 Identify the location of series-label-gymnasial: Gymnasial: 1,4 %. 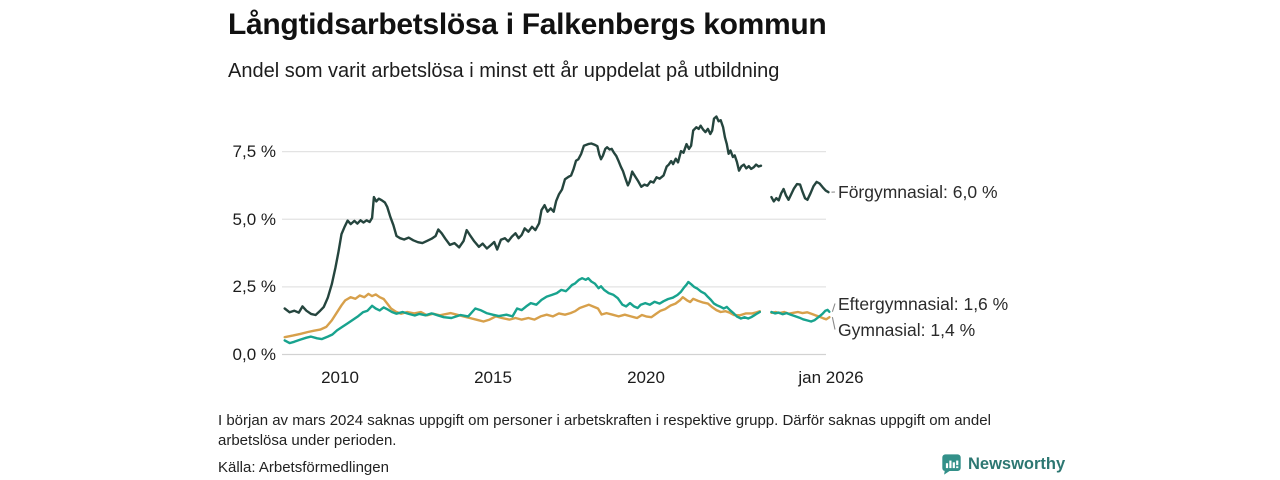
(907, 330).